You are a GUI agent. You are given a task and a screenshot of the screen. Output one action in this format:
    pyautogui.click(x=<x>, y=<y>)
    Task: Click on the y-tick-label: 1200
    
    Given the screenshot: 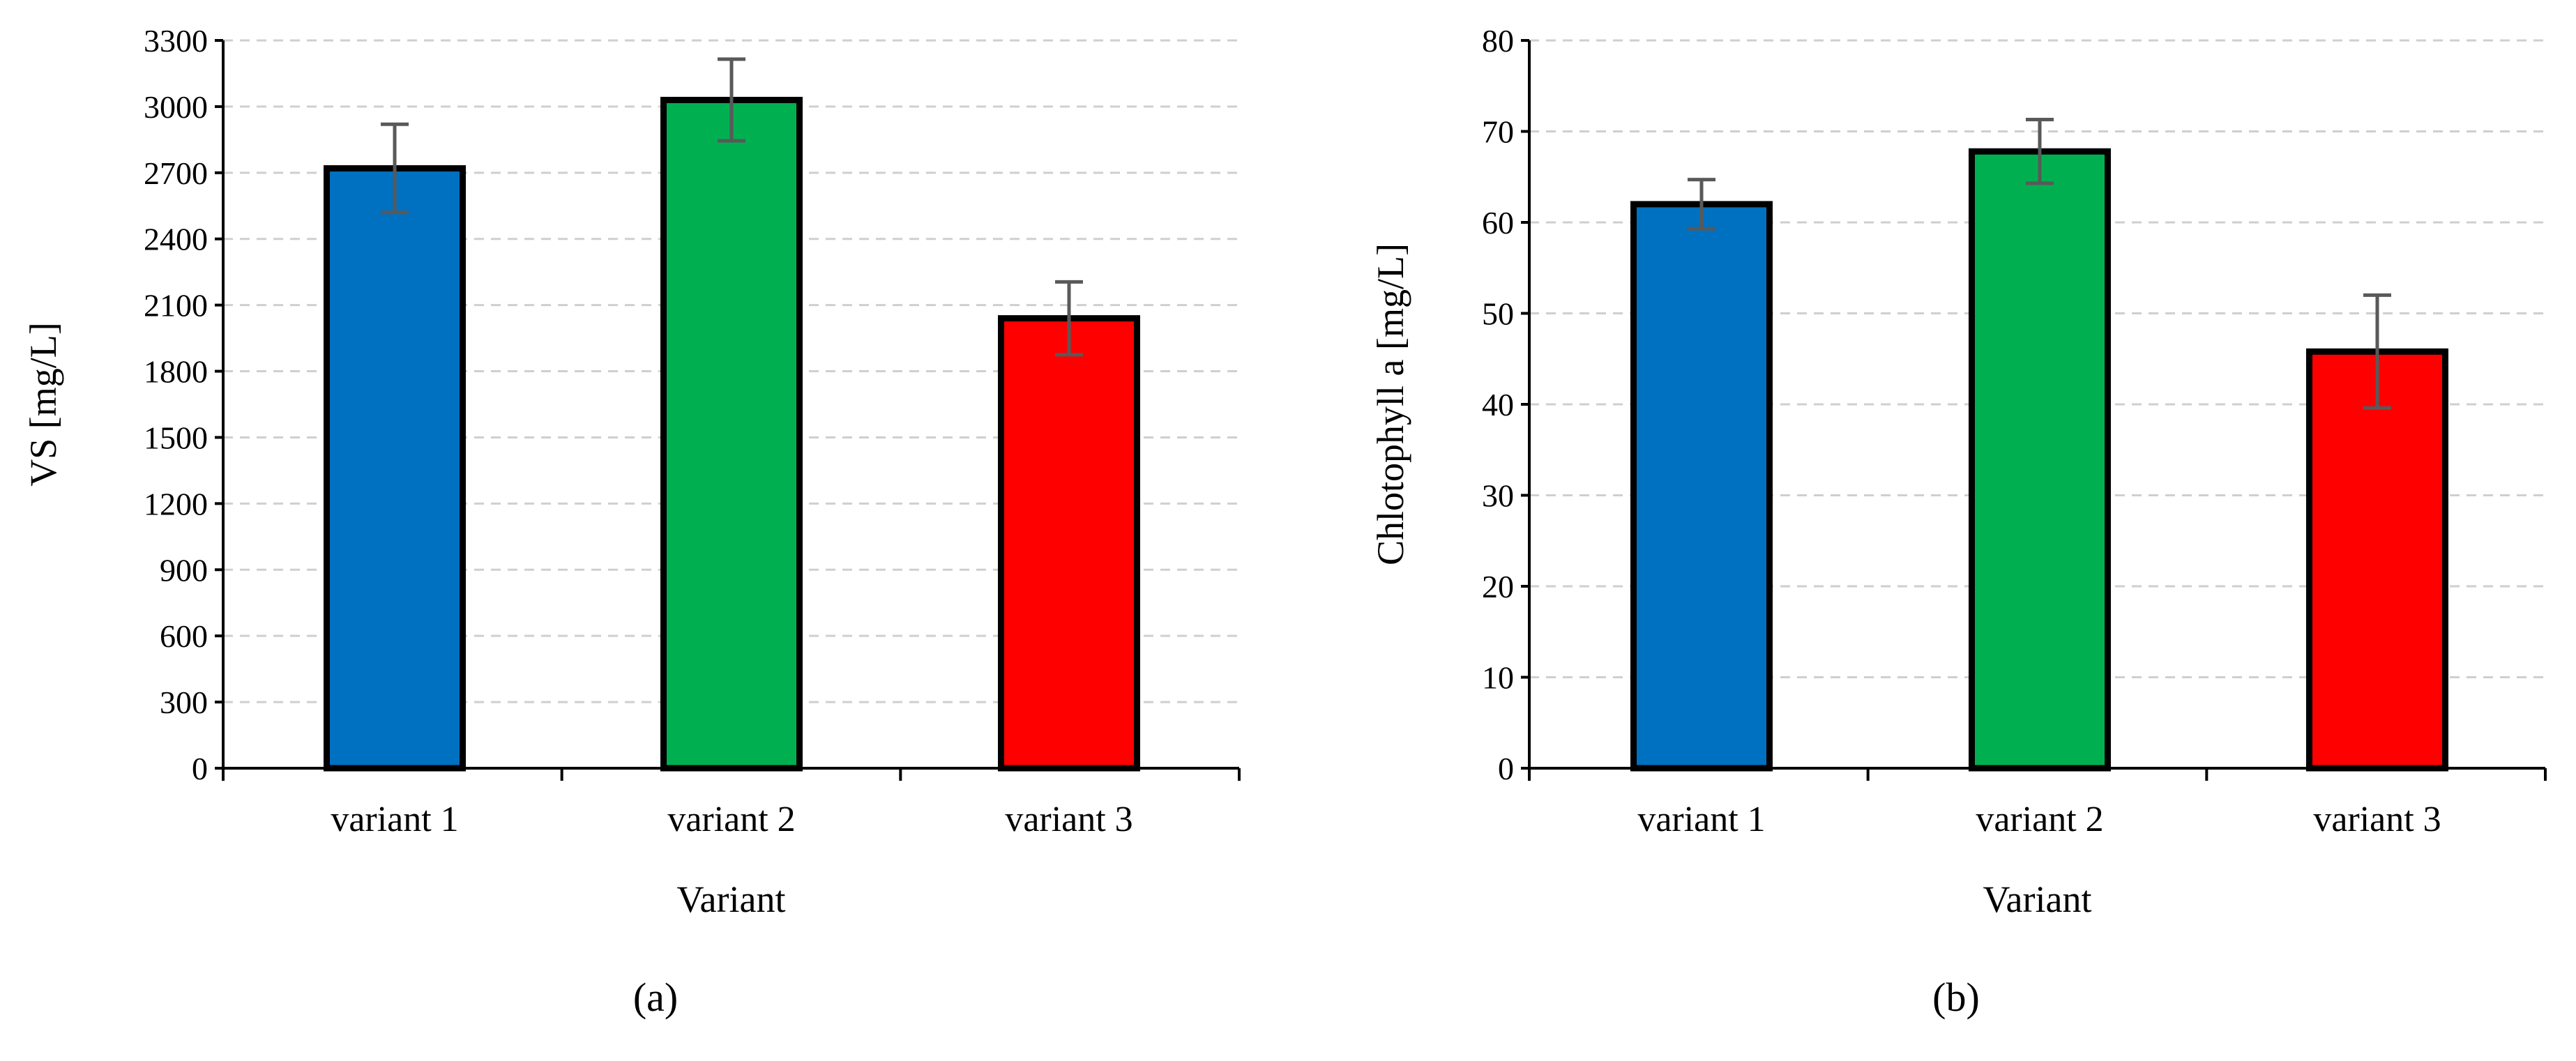 What is the action you would take?
    pyautogui.click(x=176, y=503)
    